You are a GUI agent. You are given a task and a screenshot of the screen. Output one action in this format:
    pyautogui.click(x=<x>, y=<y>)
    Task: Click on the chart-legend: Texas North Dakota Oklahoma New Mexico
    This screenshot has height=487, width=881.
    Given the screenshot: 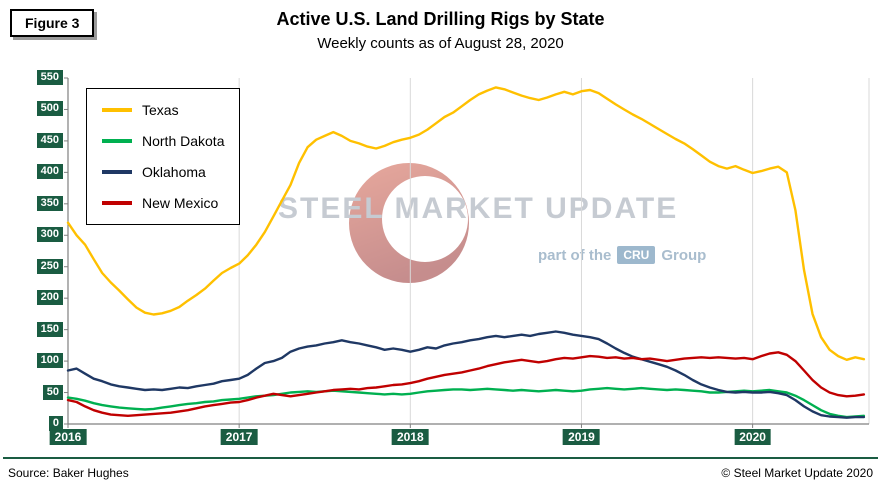 What is the action you would take?
    pyautogui.click(x=163, y=156)
    